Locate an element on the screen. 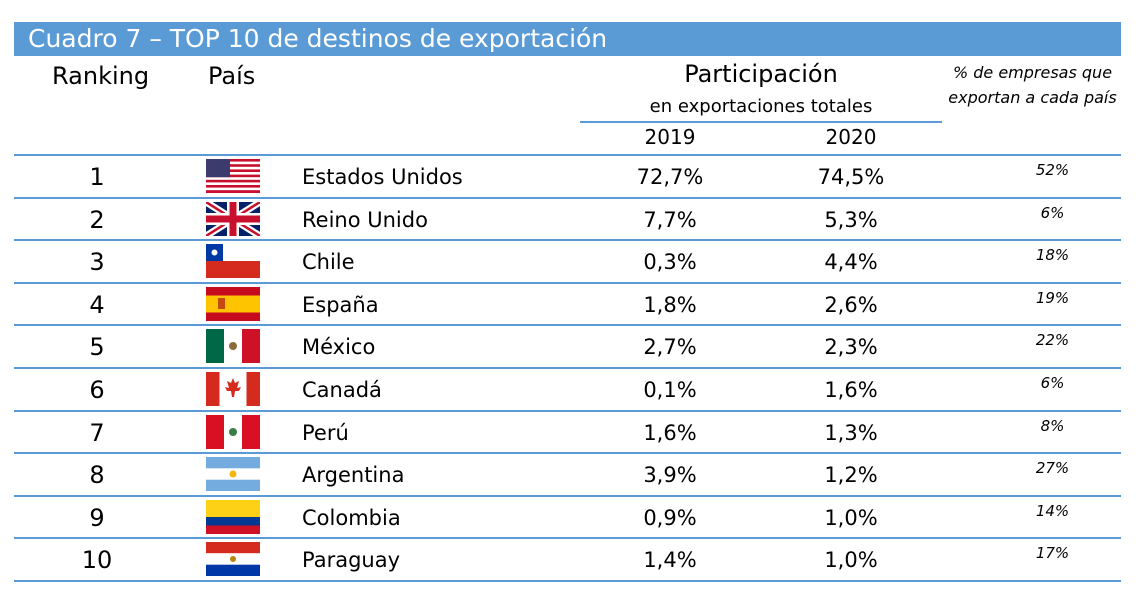 This screenshot has height=604, width=1138. canada-flag-icon is located at coordinates (233, 389).